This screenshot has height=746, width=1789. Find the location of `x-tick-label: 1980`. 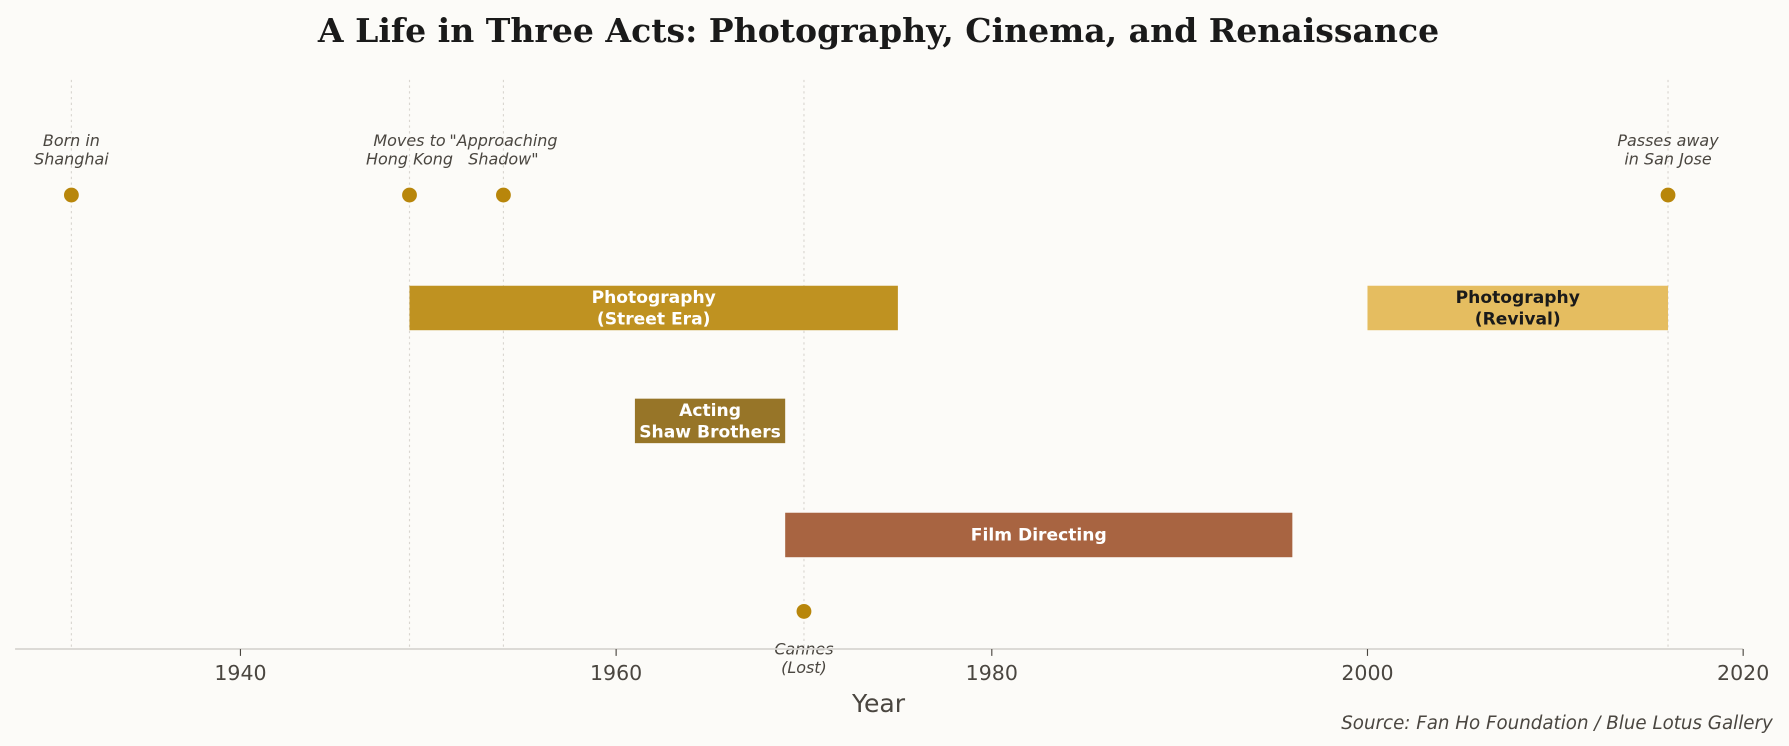

x-tick-label: 1980 is located at coordinates (992, 673).